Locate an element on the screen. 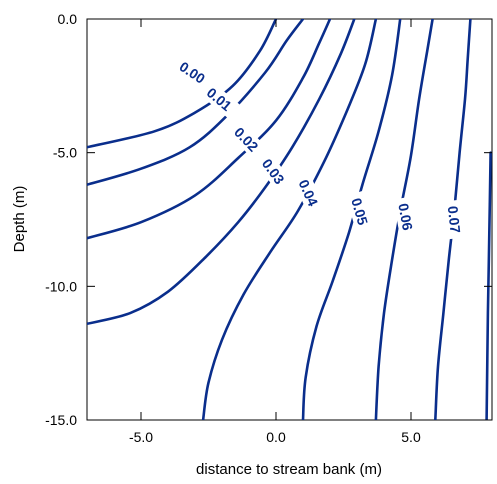  contour-label-group: 0.04 is located at coordinates (308, 192).